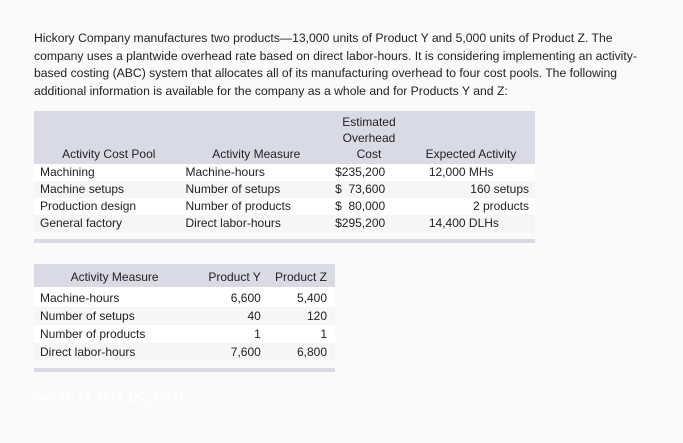 This screenshot has height=443, width=683. I want to click on cell-product-y: 7,600, so click(229, 352).